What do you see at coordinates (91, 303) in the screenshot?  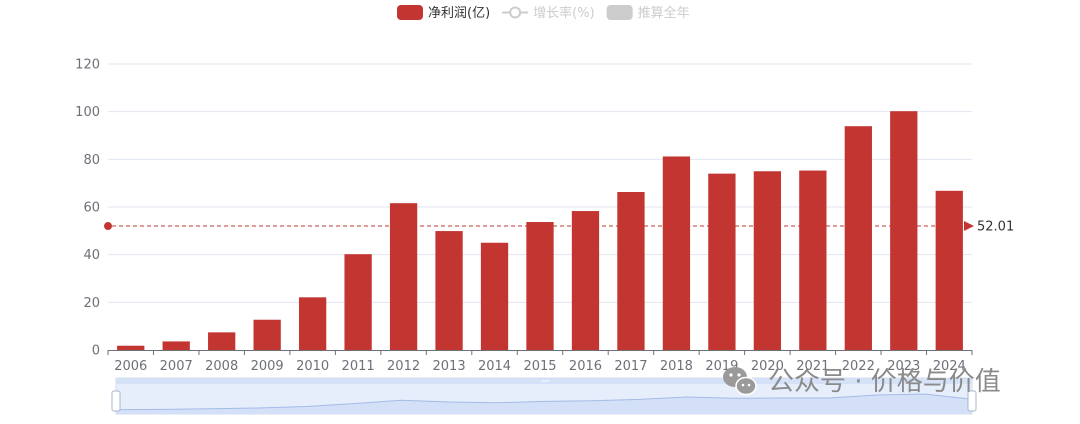 I see `y-tick-label: 20` at bounding box center [91, 303].